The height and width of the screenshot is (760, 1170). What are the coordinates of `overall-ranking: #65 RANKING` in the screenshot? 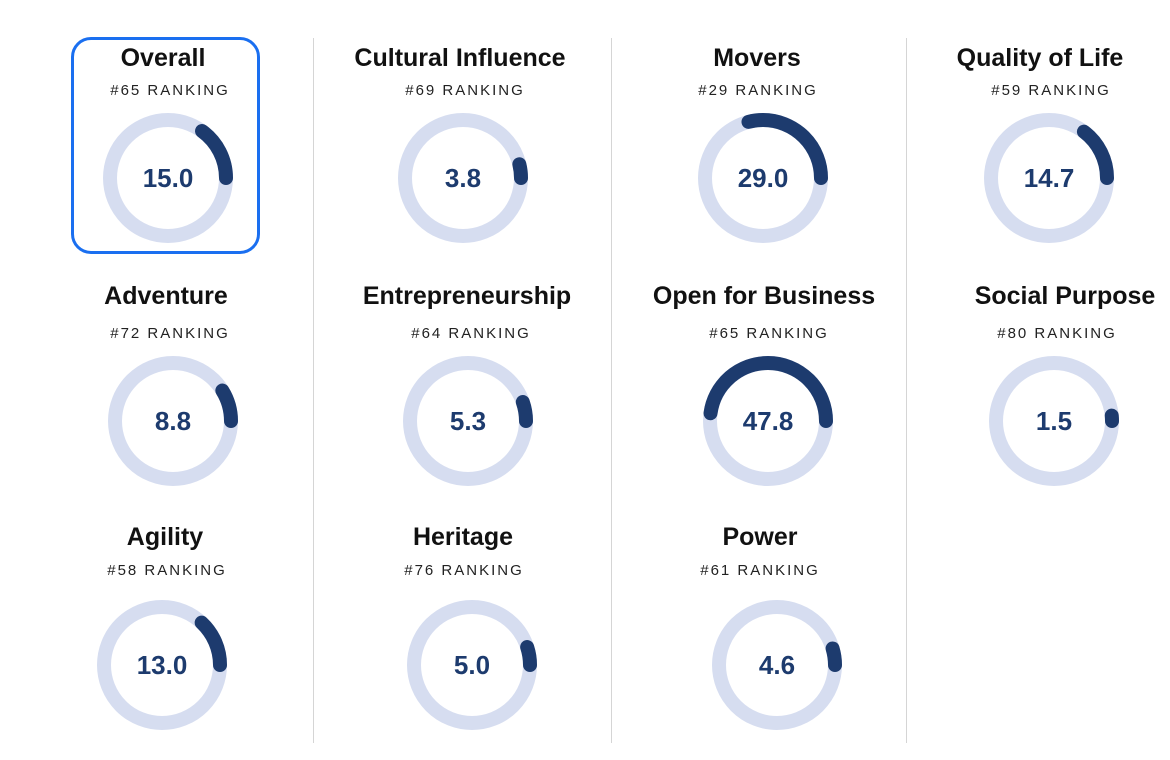 It's located at (170, 90).